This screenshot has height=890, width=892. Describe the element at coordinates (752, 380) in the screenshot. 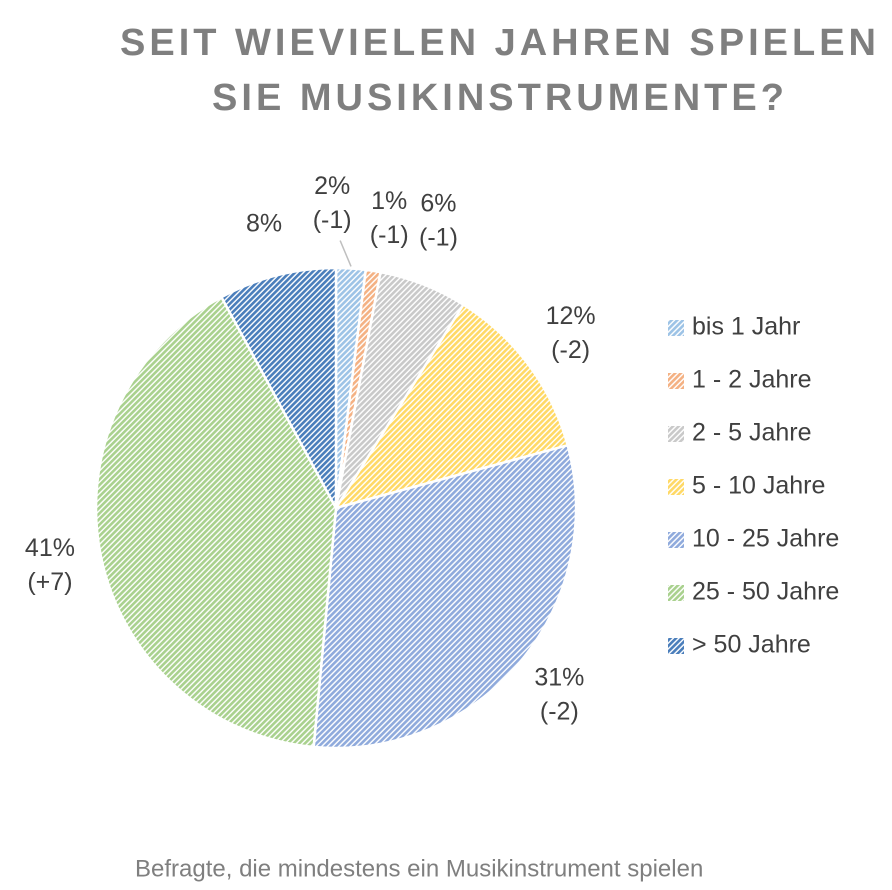

I see `legend-label: 1 - 2 Jahre` at that location.